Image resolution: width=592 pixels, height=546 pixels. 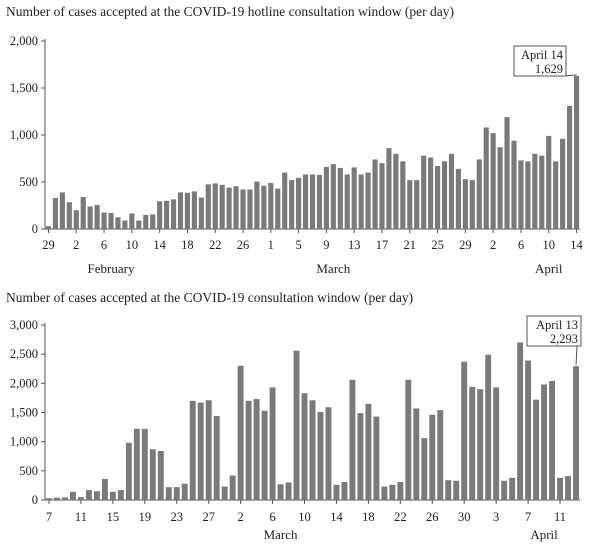 I want to click on x-tick-label: 30, so click(x=464, y=517).